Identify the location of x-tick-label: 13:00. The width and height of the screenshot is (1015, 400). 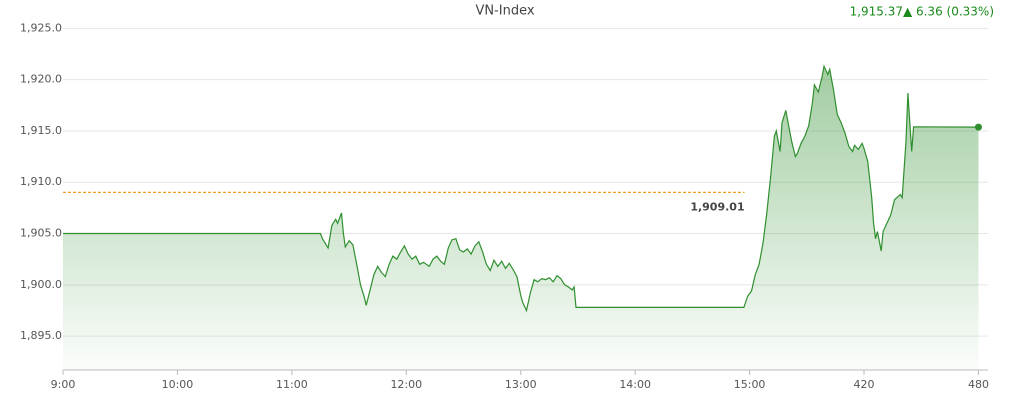
(521, 384).